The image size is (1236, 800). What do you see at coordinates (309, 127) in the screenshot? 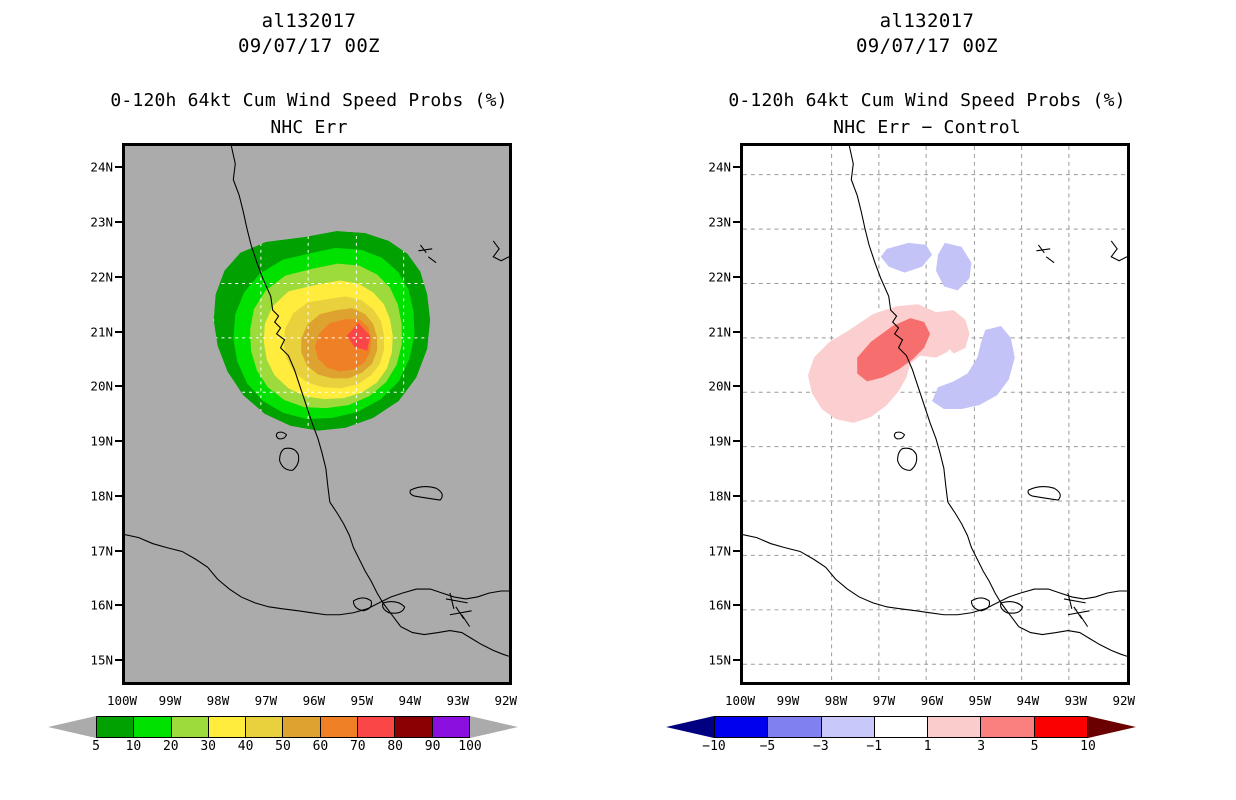
I see `panel-subtitle: NHC Err` at bounding box center [309, 127].